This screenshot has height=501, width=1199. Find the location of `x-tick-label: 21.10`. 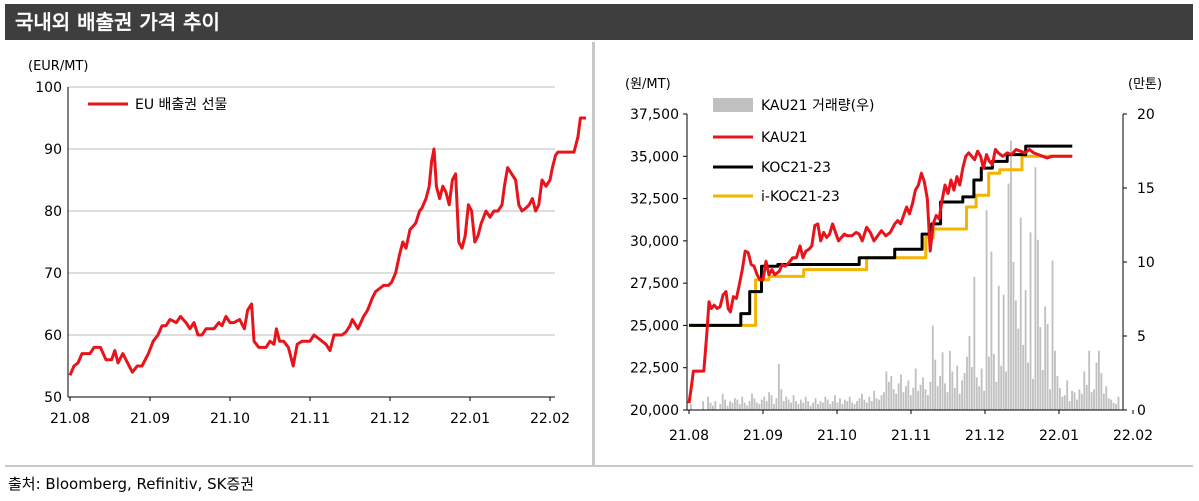

x-tick-label: 21.10 is located at coordinates (837, 436).